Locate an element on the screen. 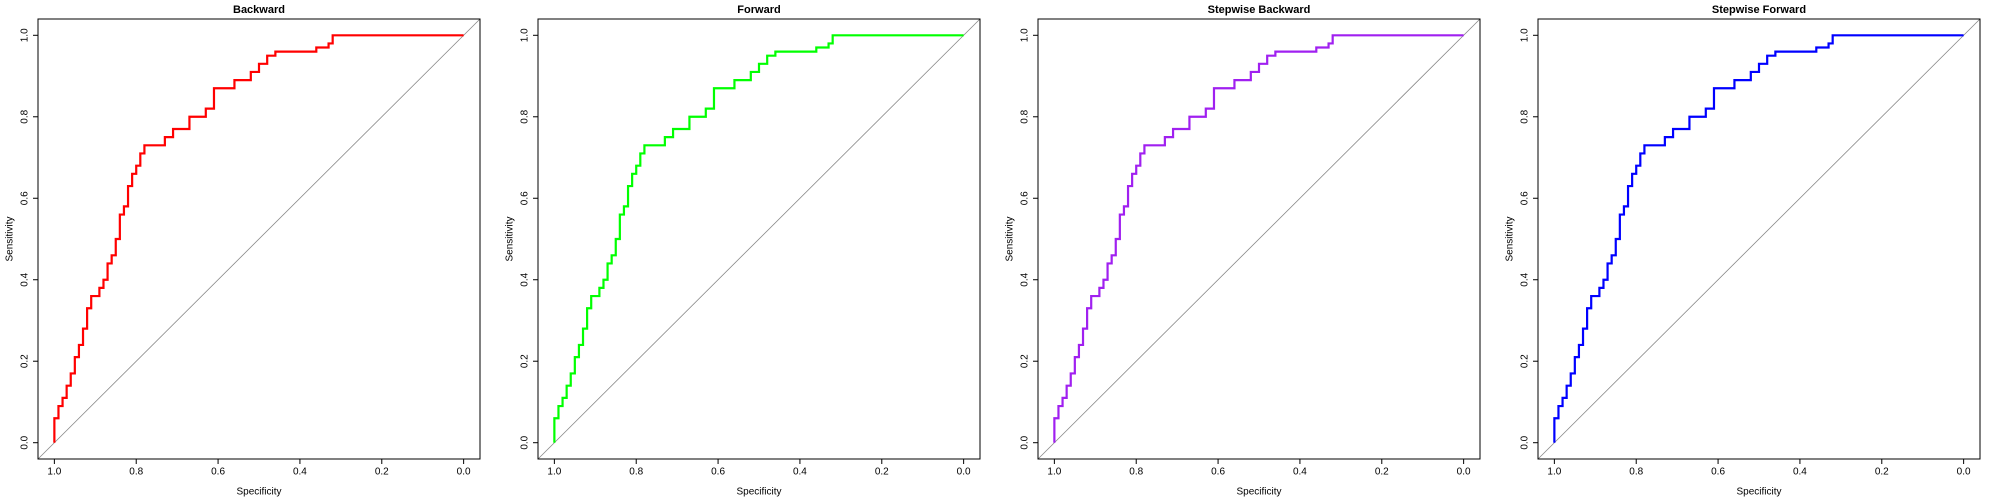 Image resolution: width=2000 pixels, height=500 pixels. panel-title: Stepwise Backward is located at coordinates (1259, 10).